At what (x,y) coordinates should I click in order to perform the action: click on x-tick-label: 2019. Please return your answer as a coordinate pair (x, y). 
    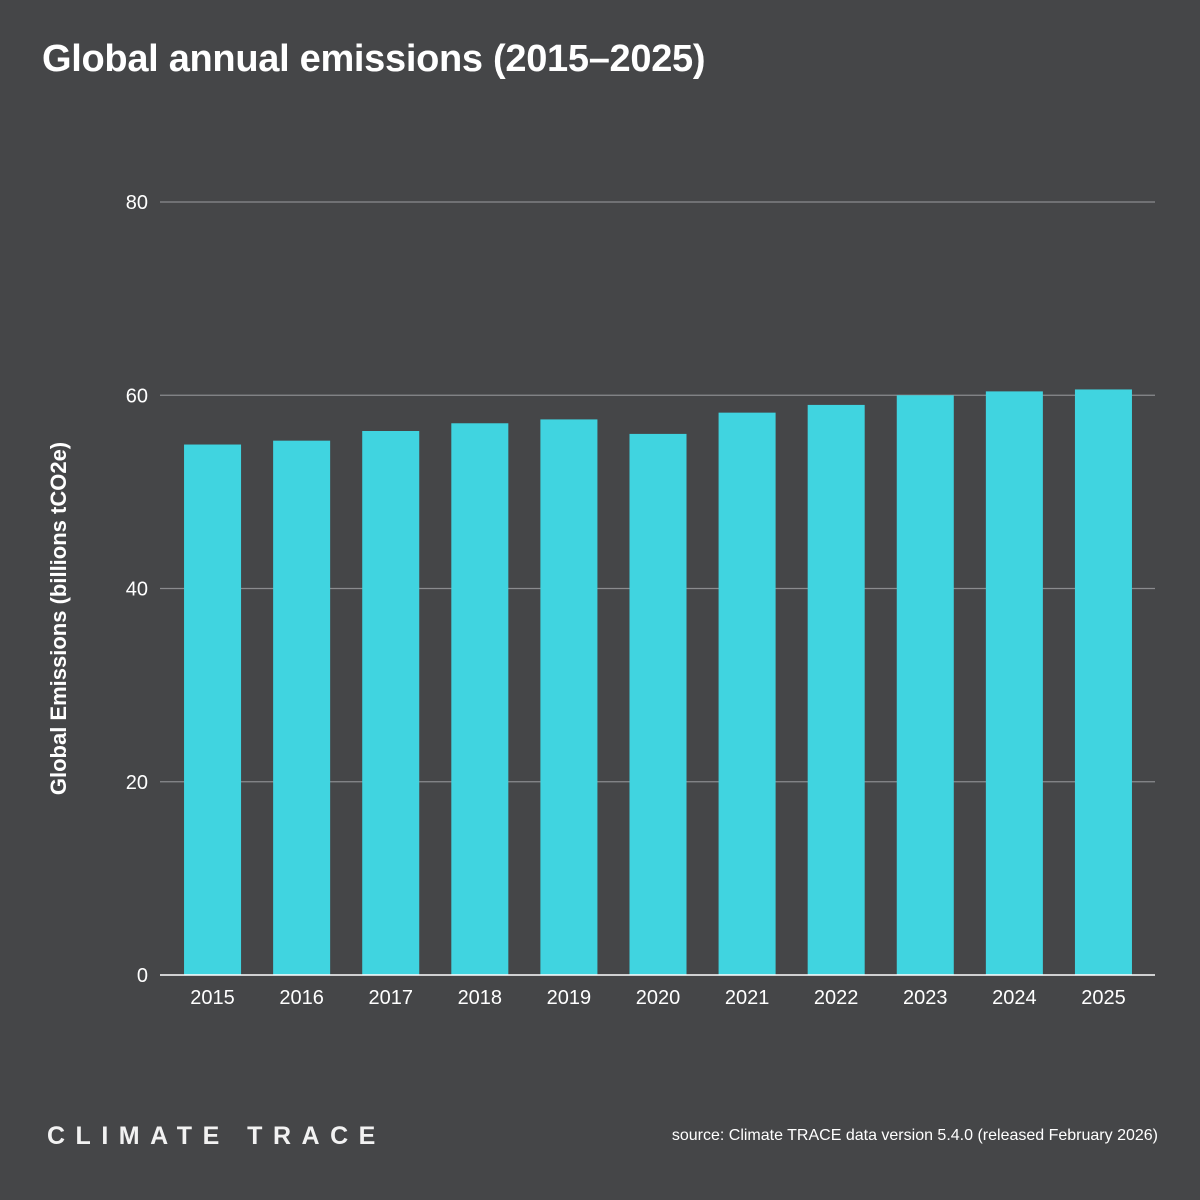
    Looking at the image, I should click on (569, 998).